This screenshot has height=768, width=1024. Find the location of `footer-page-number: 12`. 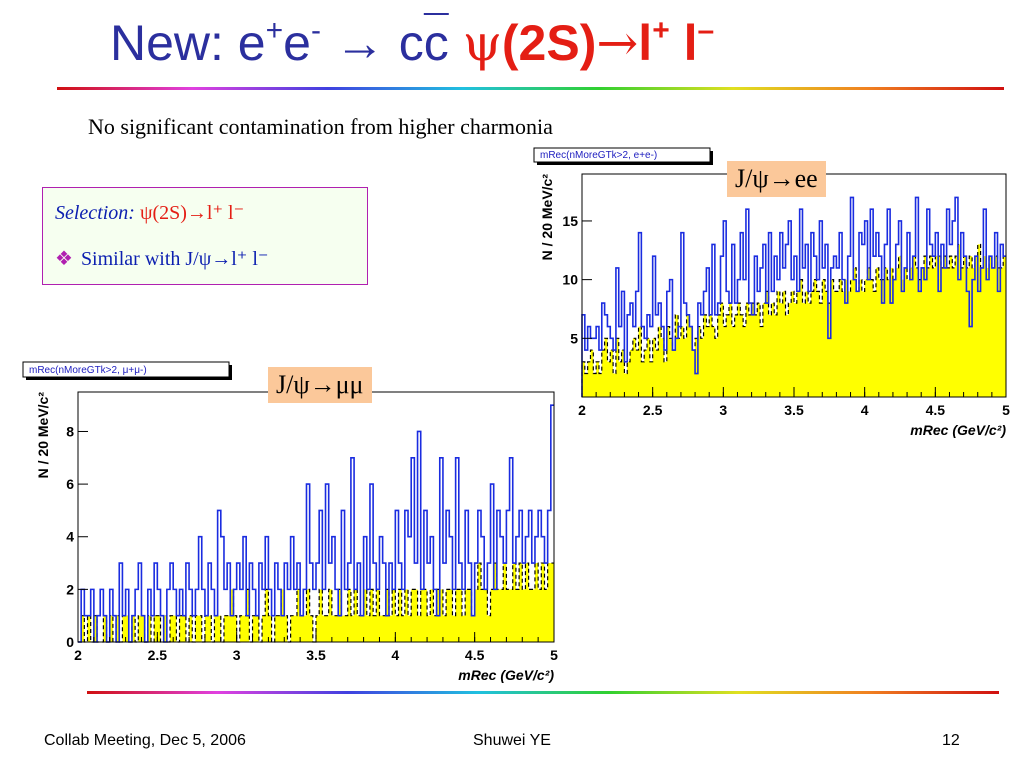

footer-page-number: 12 is located at coordinates (951, 740).